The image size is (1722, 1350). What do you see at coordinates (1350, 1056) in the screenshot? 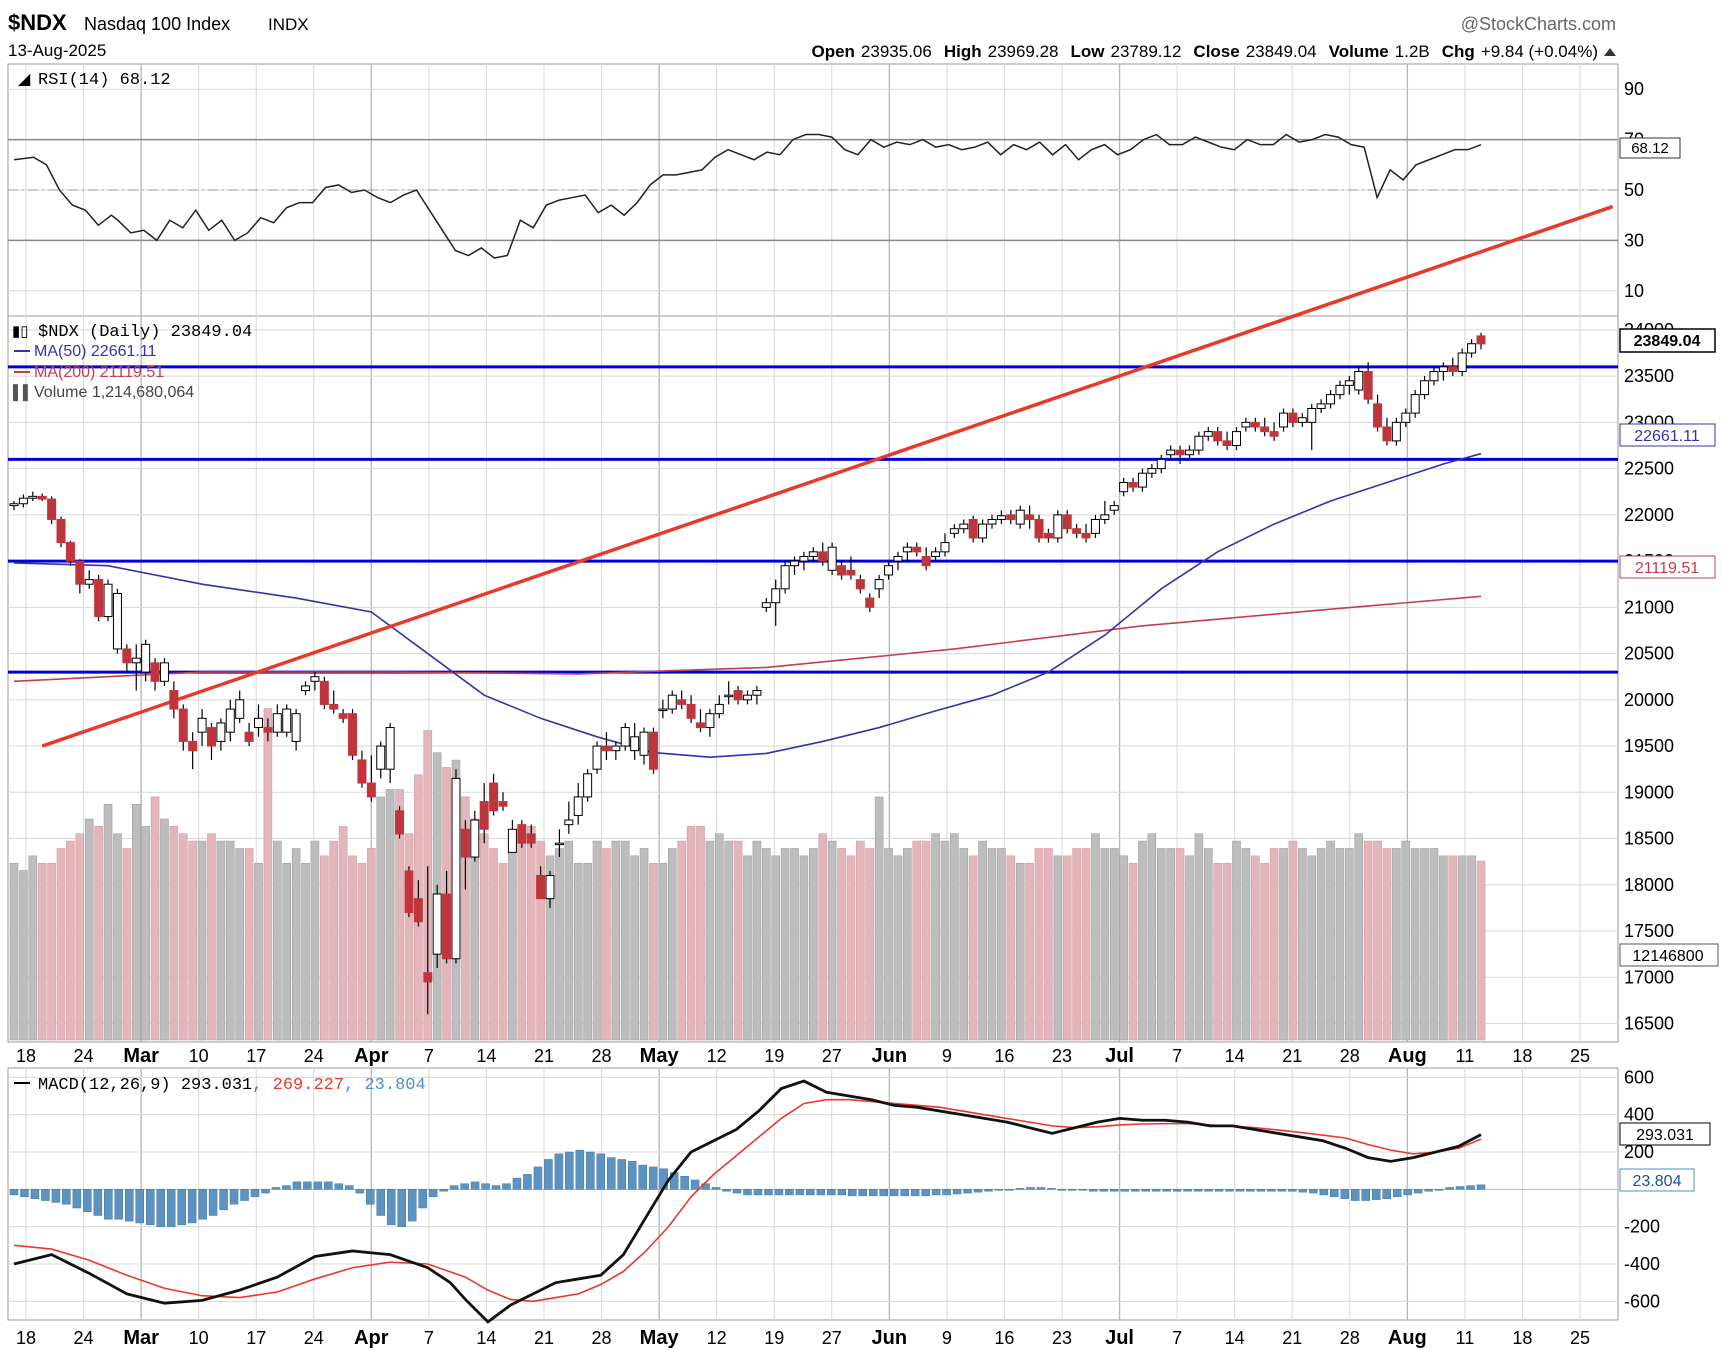
I see `x-axis-label: 28` at bounding box center [1350, 1056].